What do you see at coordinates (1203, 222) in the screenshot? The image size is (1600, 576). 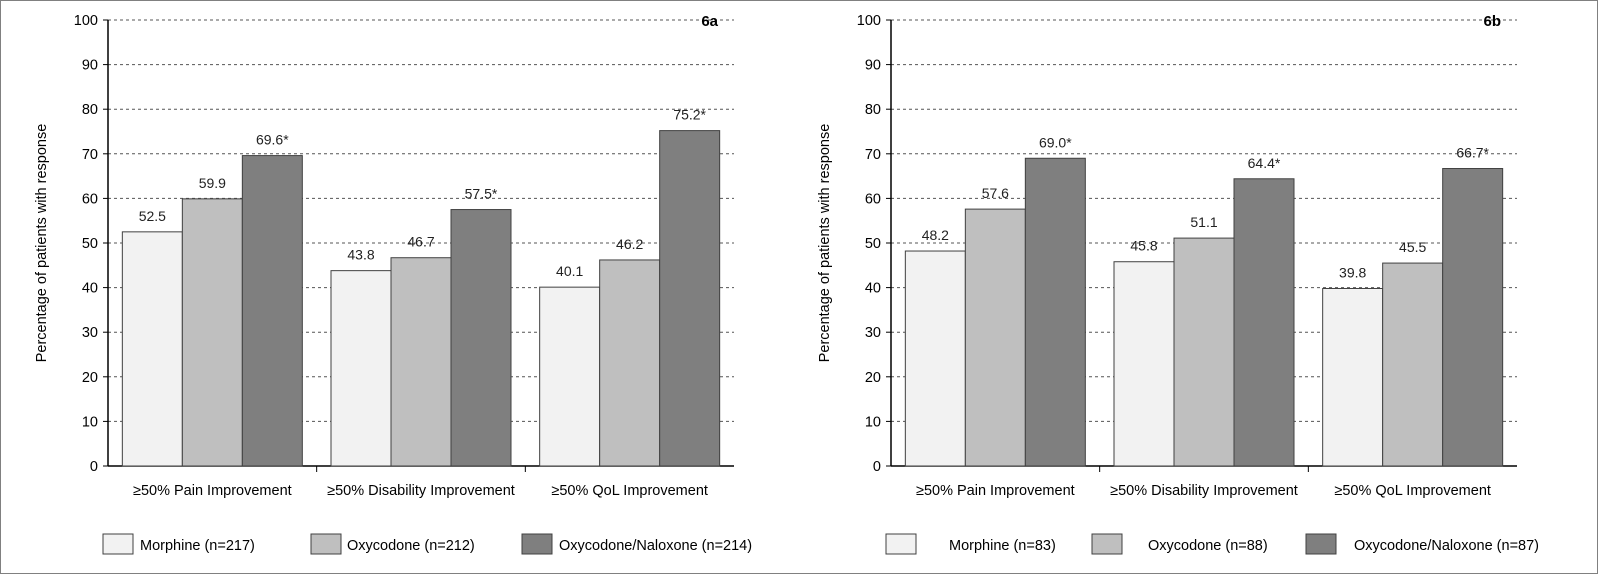 I see `data-label: 51.1` at bounding box center [1203, 222].